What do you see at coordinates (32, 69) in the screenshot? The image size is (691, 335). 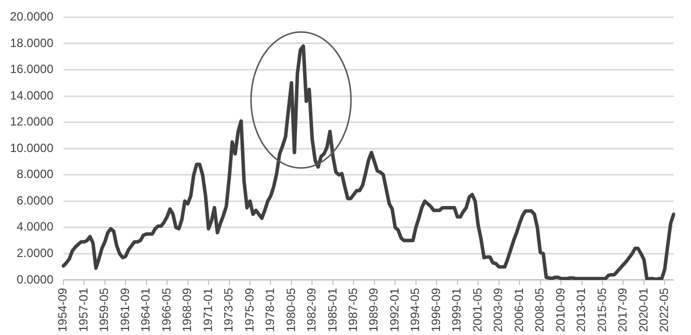 I see `y-tick-label: 16.0000` at bounding box center [32, 69].